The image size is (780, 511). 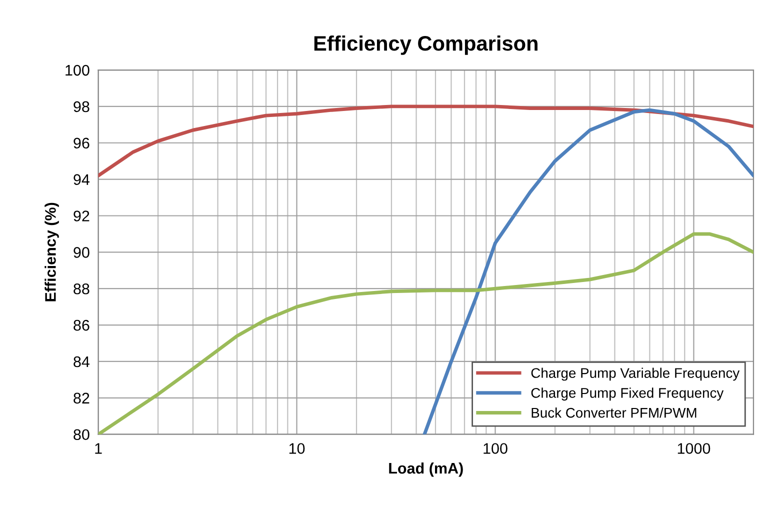 What do you see at coordinates (82, 252) in the screenshot?
I see `y-tick-label: 90` at bounding box center [82, 252].